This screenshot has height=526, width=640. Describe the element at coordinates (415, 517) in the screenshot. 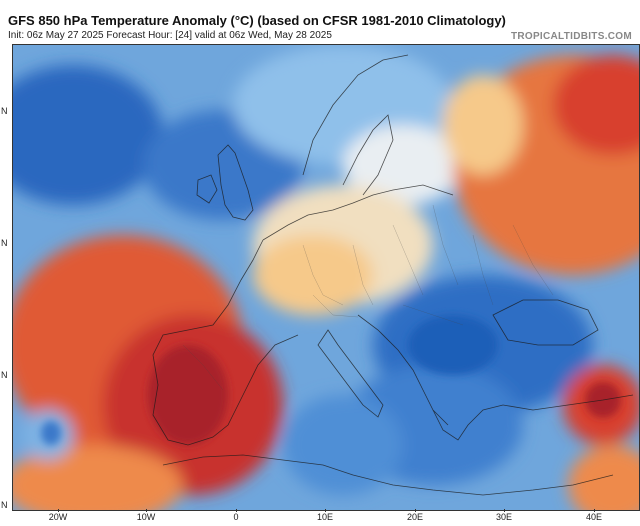

I see `lon-label: 20E` at that location.